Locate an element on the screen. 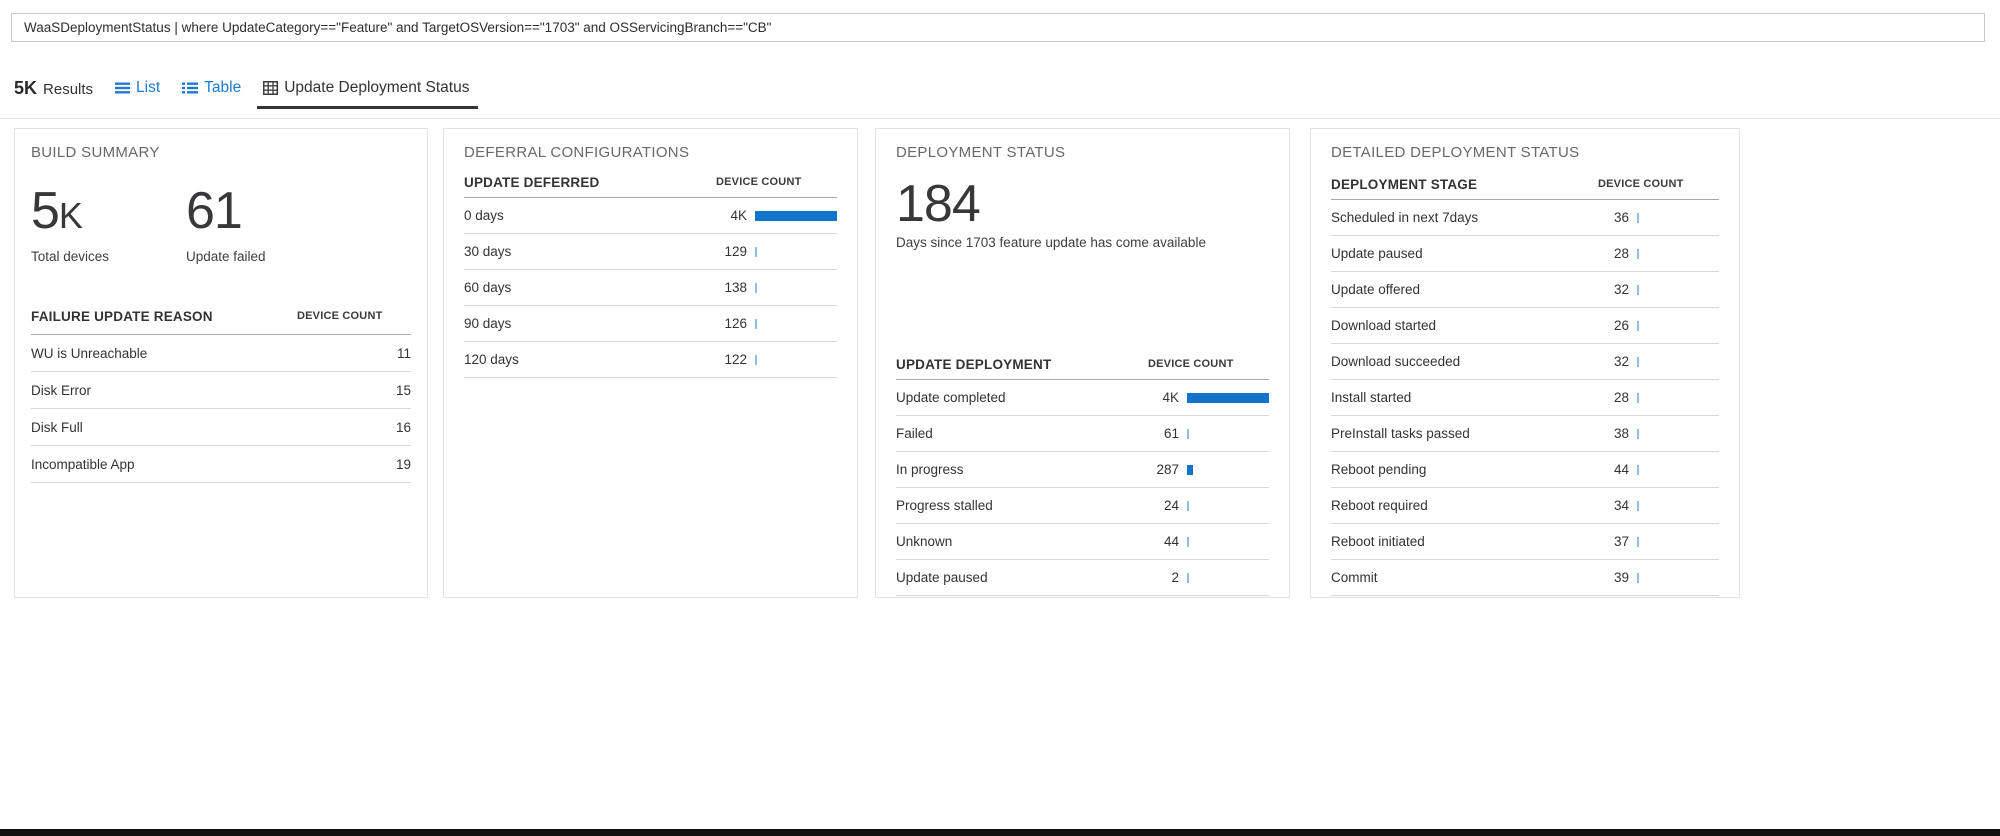 This screenshot has height=836, width=2000. row-value: 32 is located at coordinates (1621, 361).